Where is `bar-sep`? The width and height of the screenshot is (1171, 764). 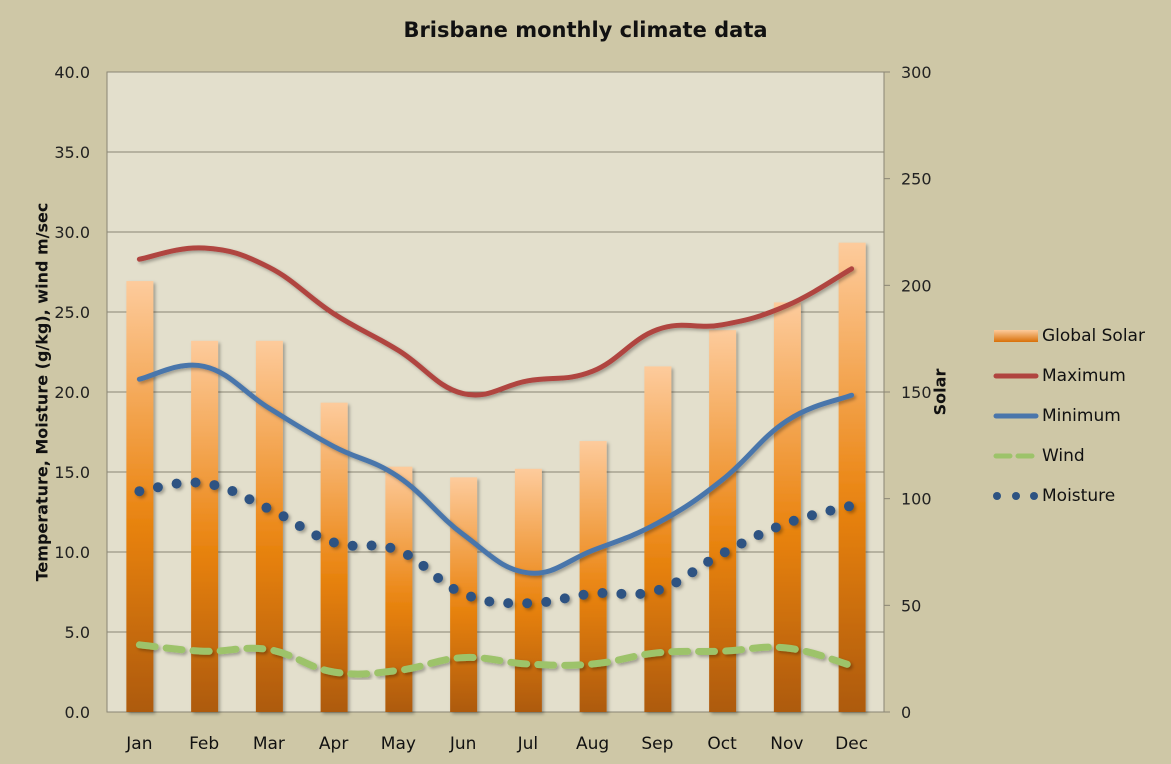 bar-sep is located at coordinates (658, 539).